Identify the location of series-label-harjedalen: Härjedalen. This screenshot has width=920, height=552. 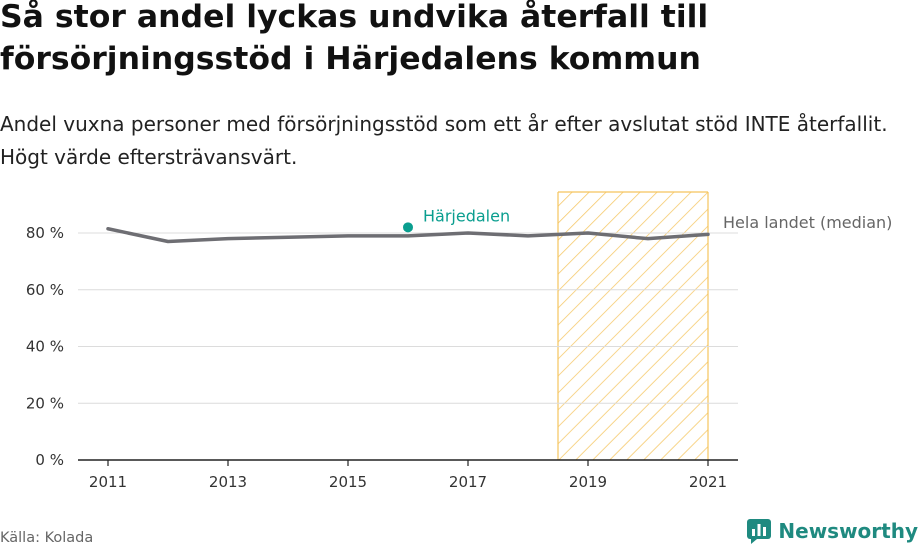
(466, 215).